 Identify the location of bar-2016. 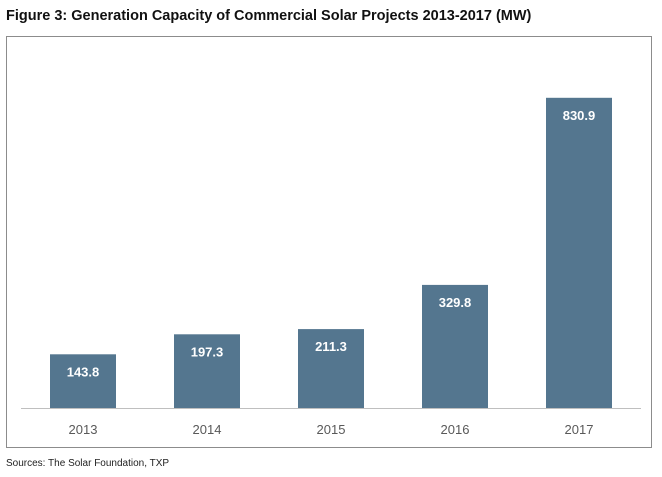
(455, 346).